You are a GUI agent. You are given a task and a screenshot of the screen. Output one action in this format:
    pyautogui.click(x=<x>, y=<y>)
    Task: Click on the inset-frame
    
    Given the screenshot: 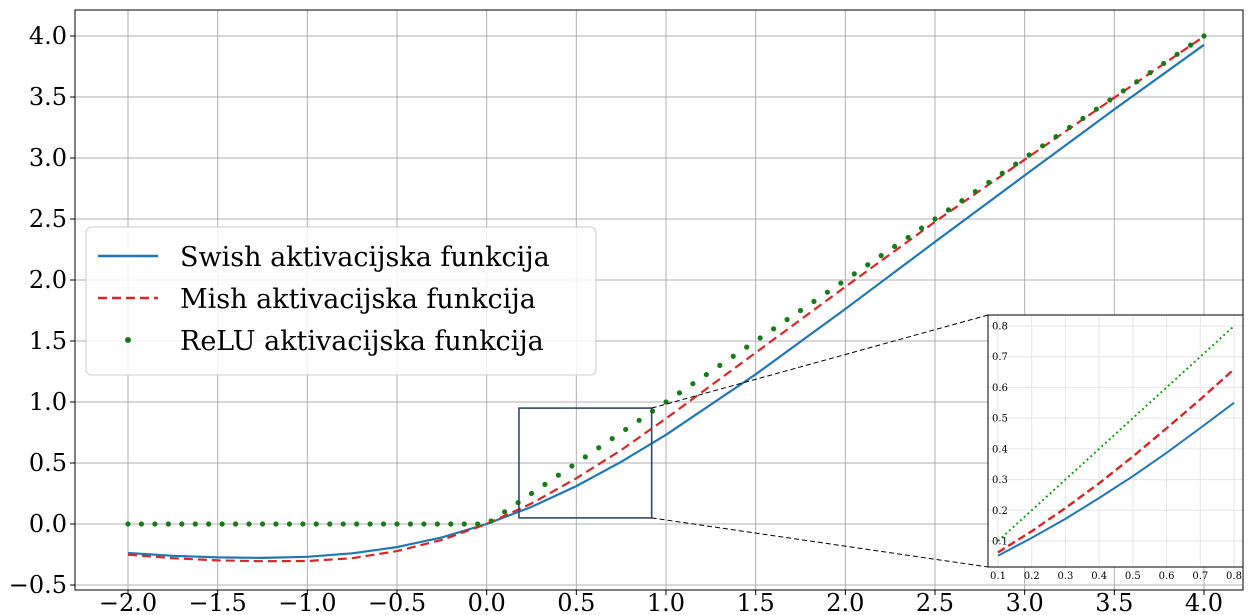 What is the action you would take?
    pyautogui.click(x=1115, y=441)
    